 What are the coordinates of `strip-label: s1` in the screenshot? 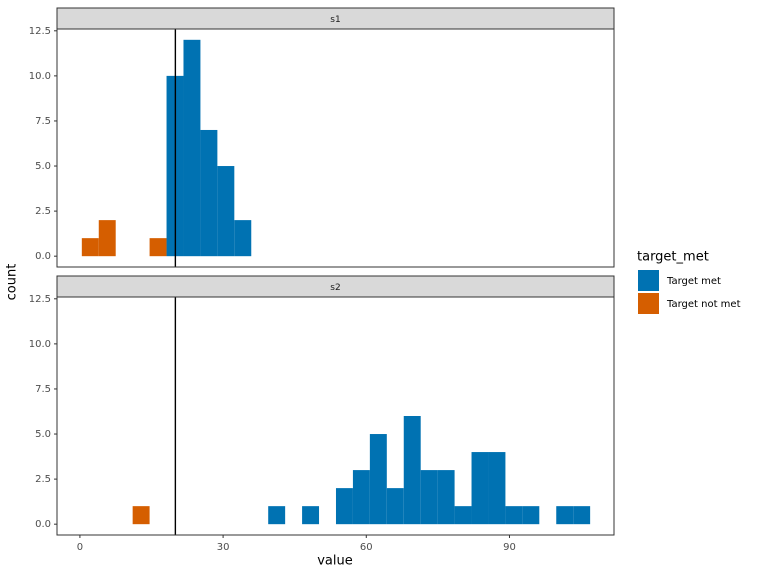 It's located at (335, 20).